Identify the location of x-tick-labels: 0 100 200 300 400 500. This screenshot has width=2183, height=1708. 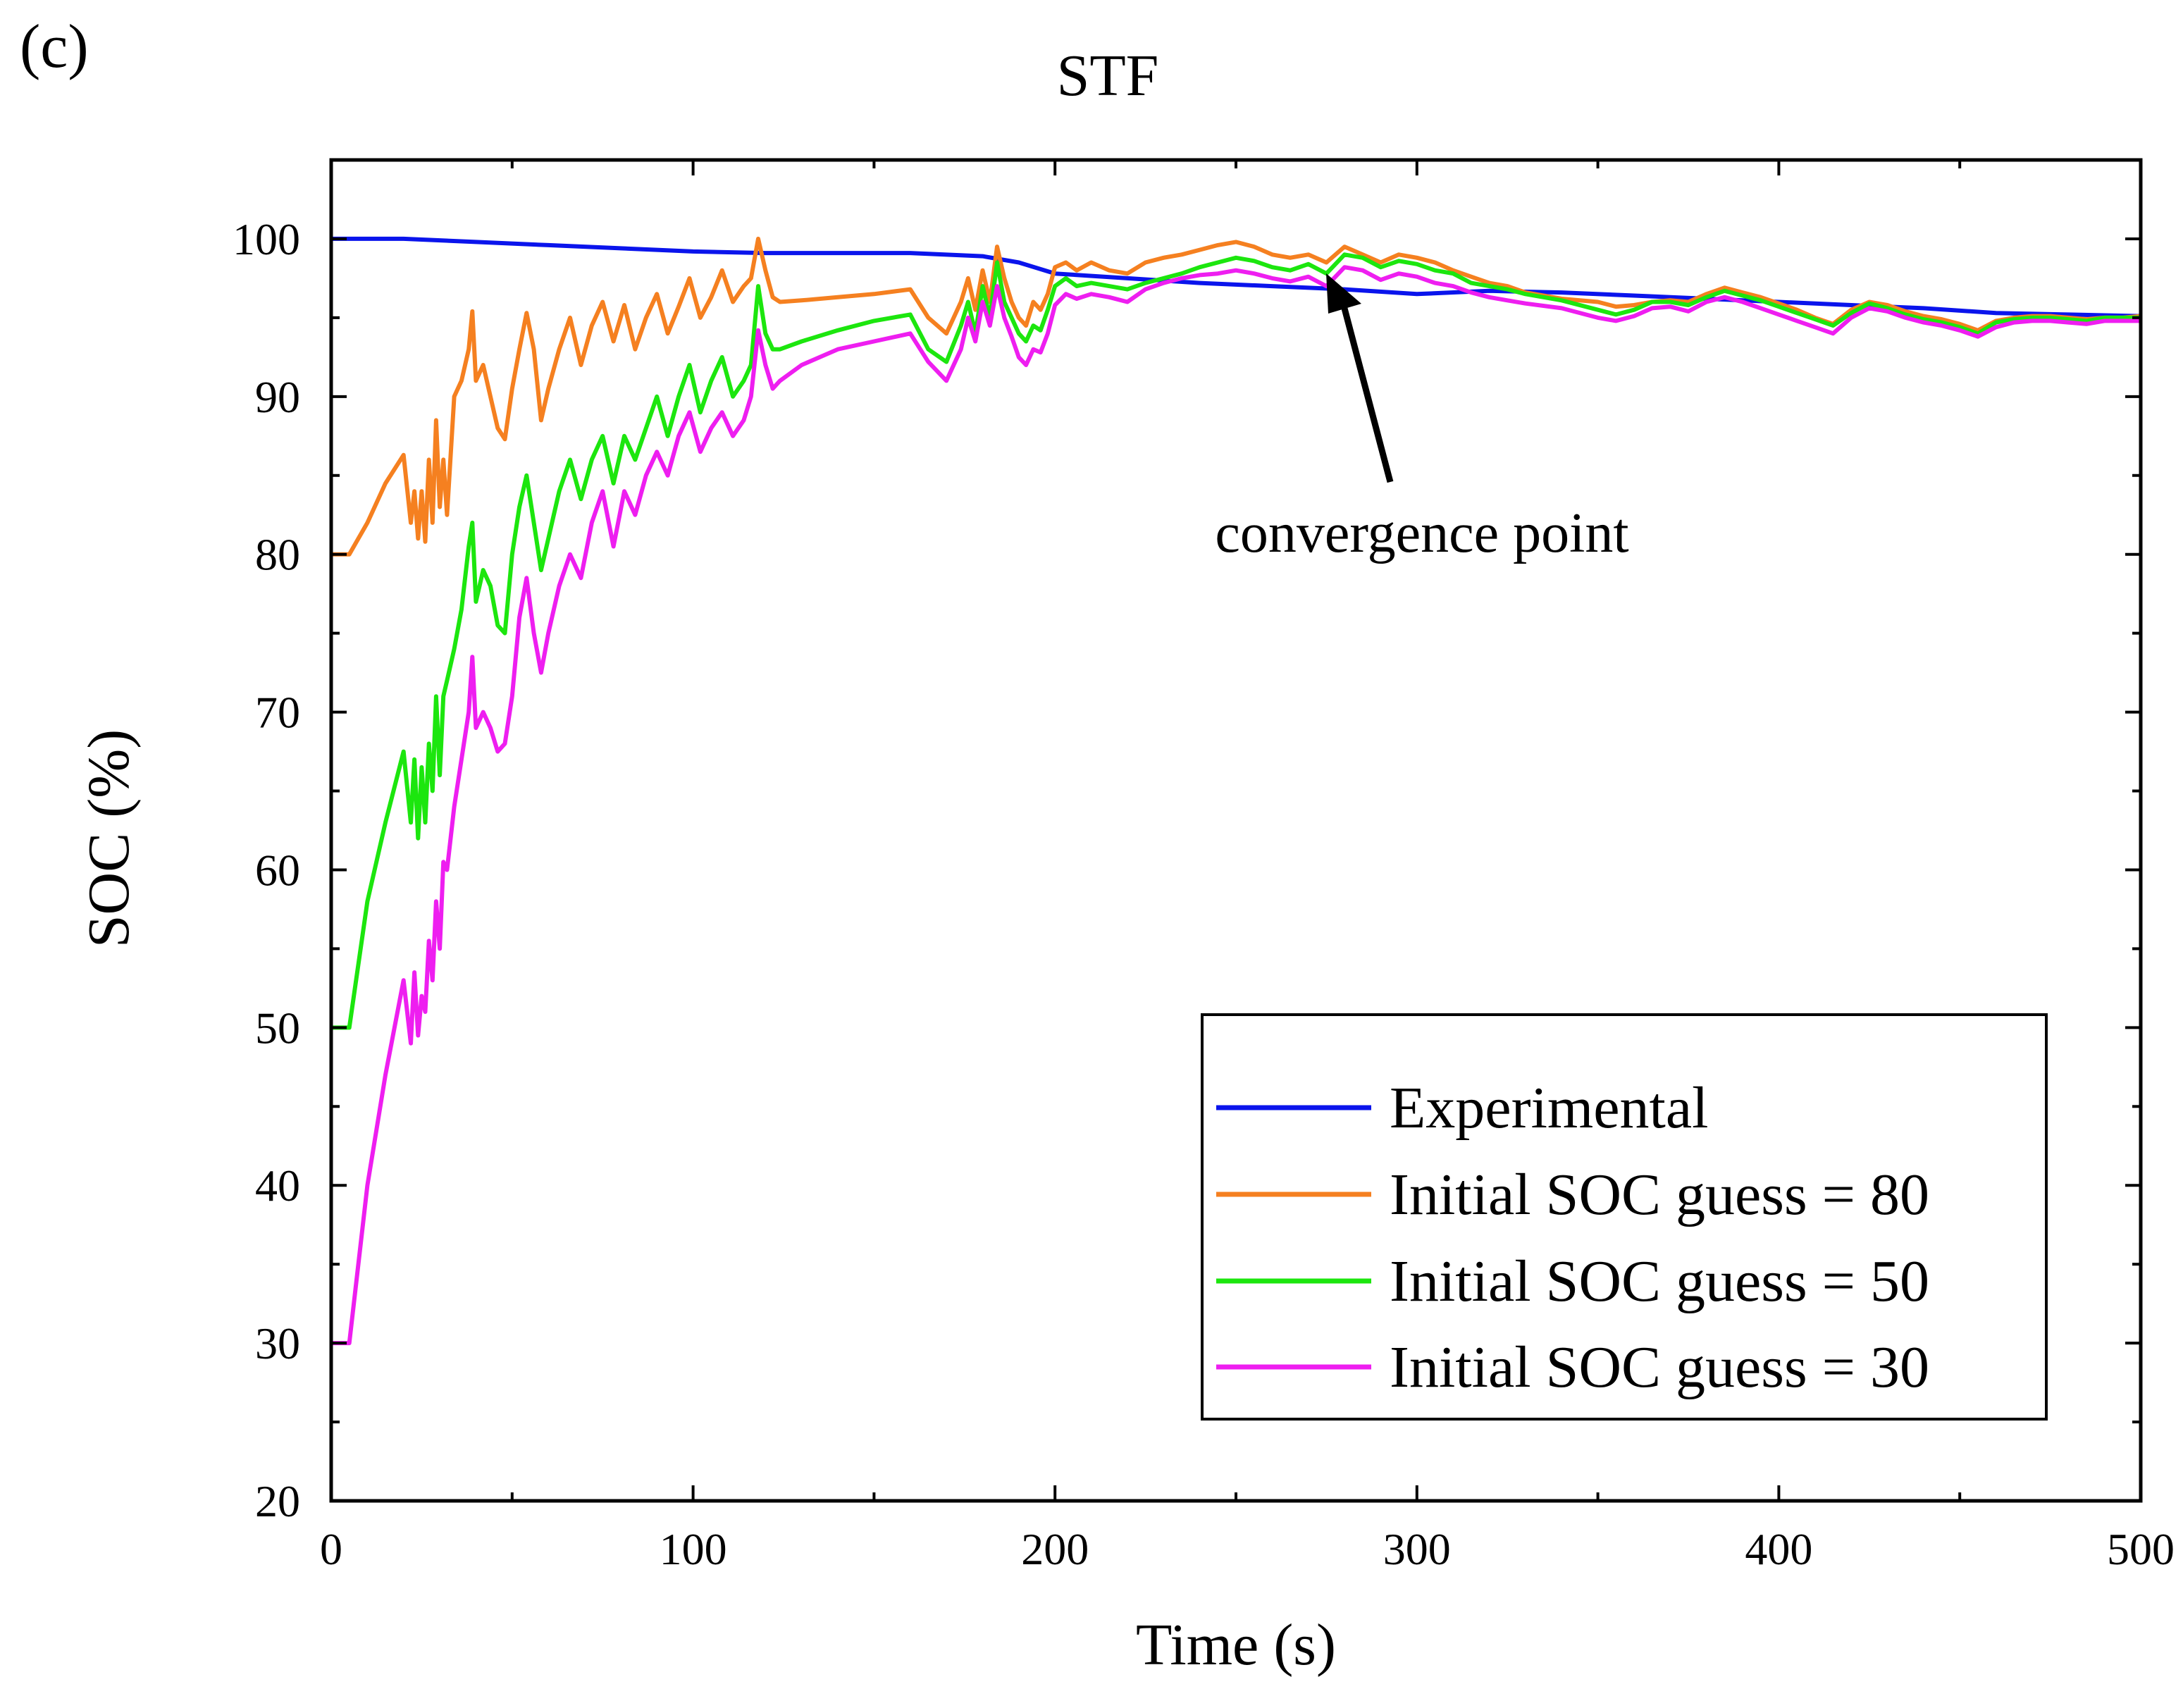
(1247, 1549).